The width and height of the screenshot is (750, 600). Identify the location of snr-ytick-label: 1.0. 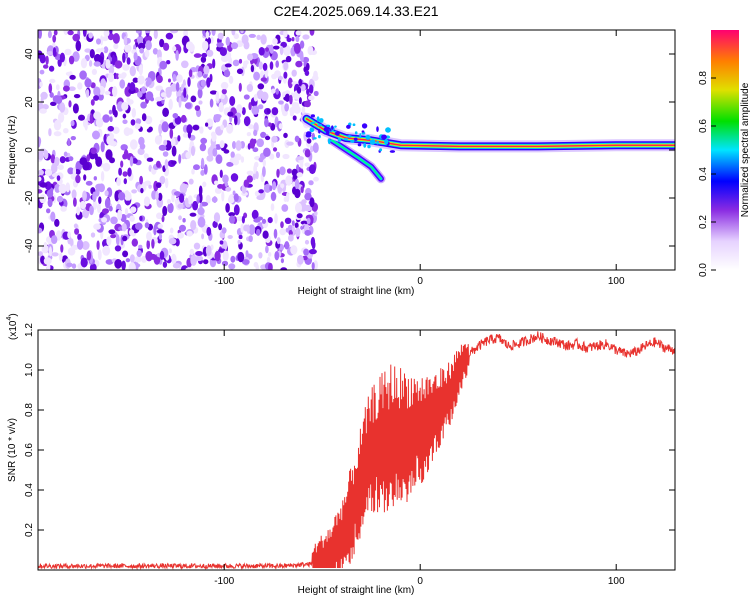
(29, 370).